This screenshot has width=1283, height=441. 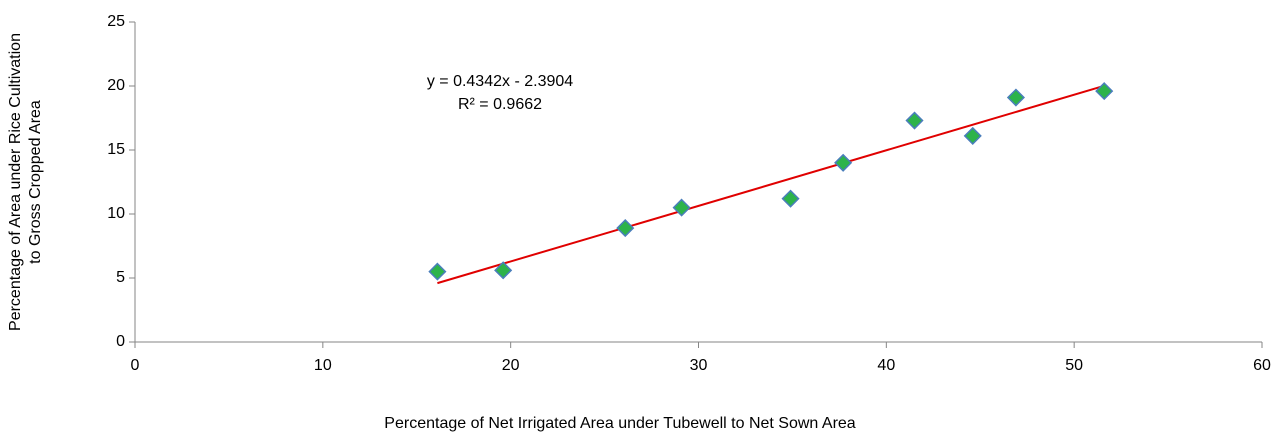 What do you see at coordinates (120, 341) in the screenshot?
I see `y-tick-label: 0` at bounding box center [120, 341].